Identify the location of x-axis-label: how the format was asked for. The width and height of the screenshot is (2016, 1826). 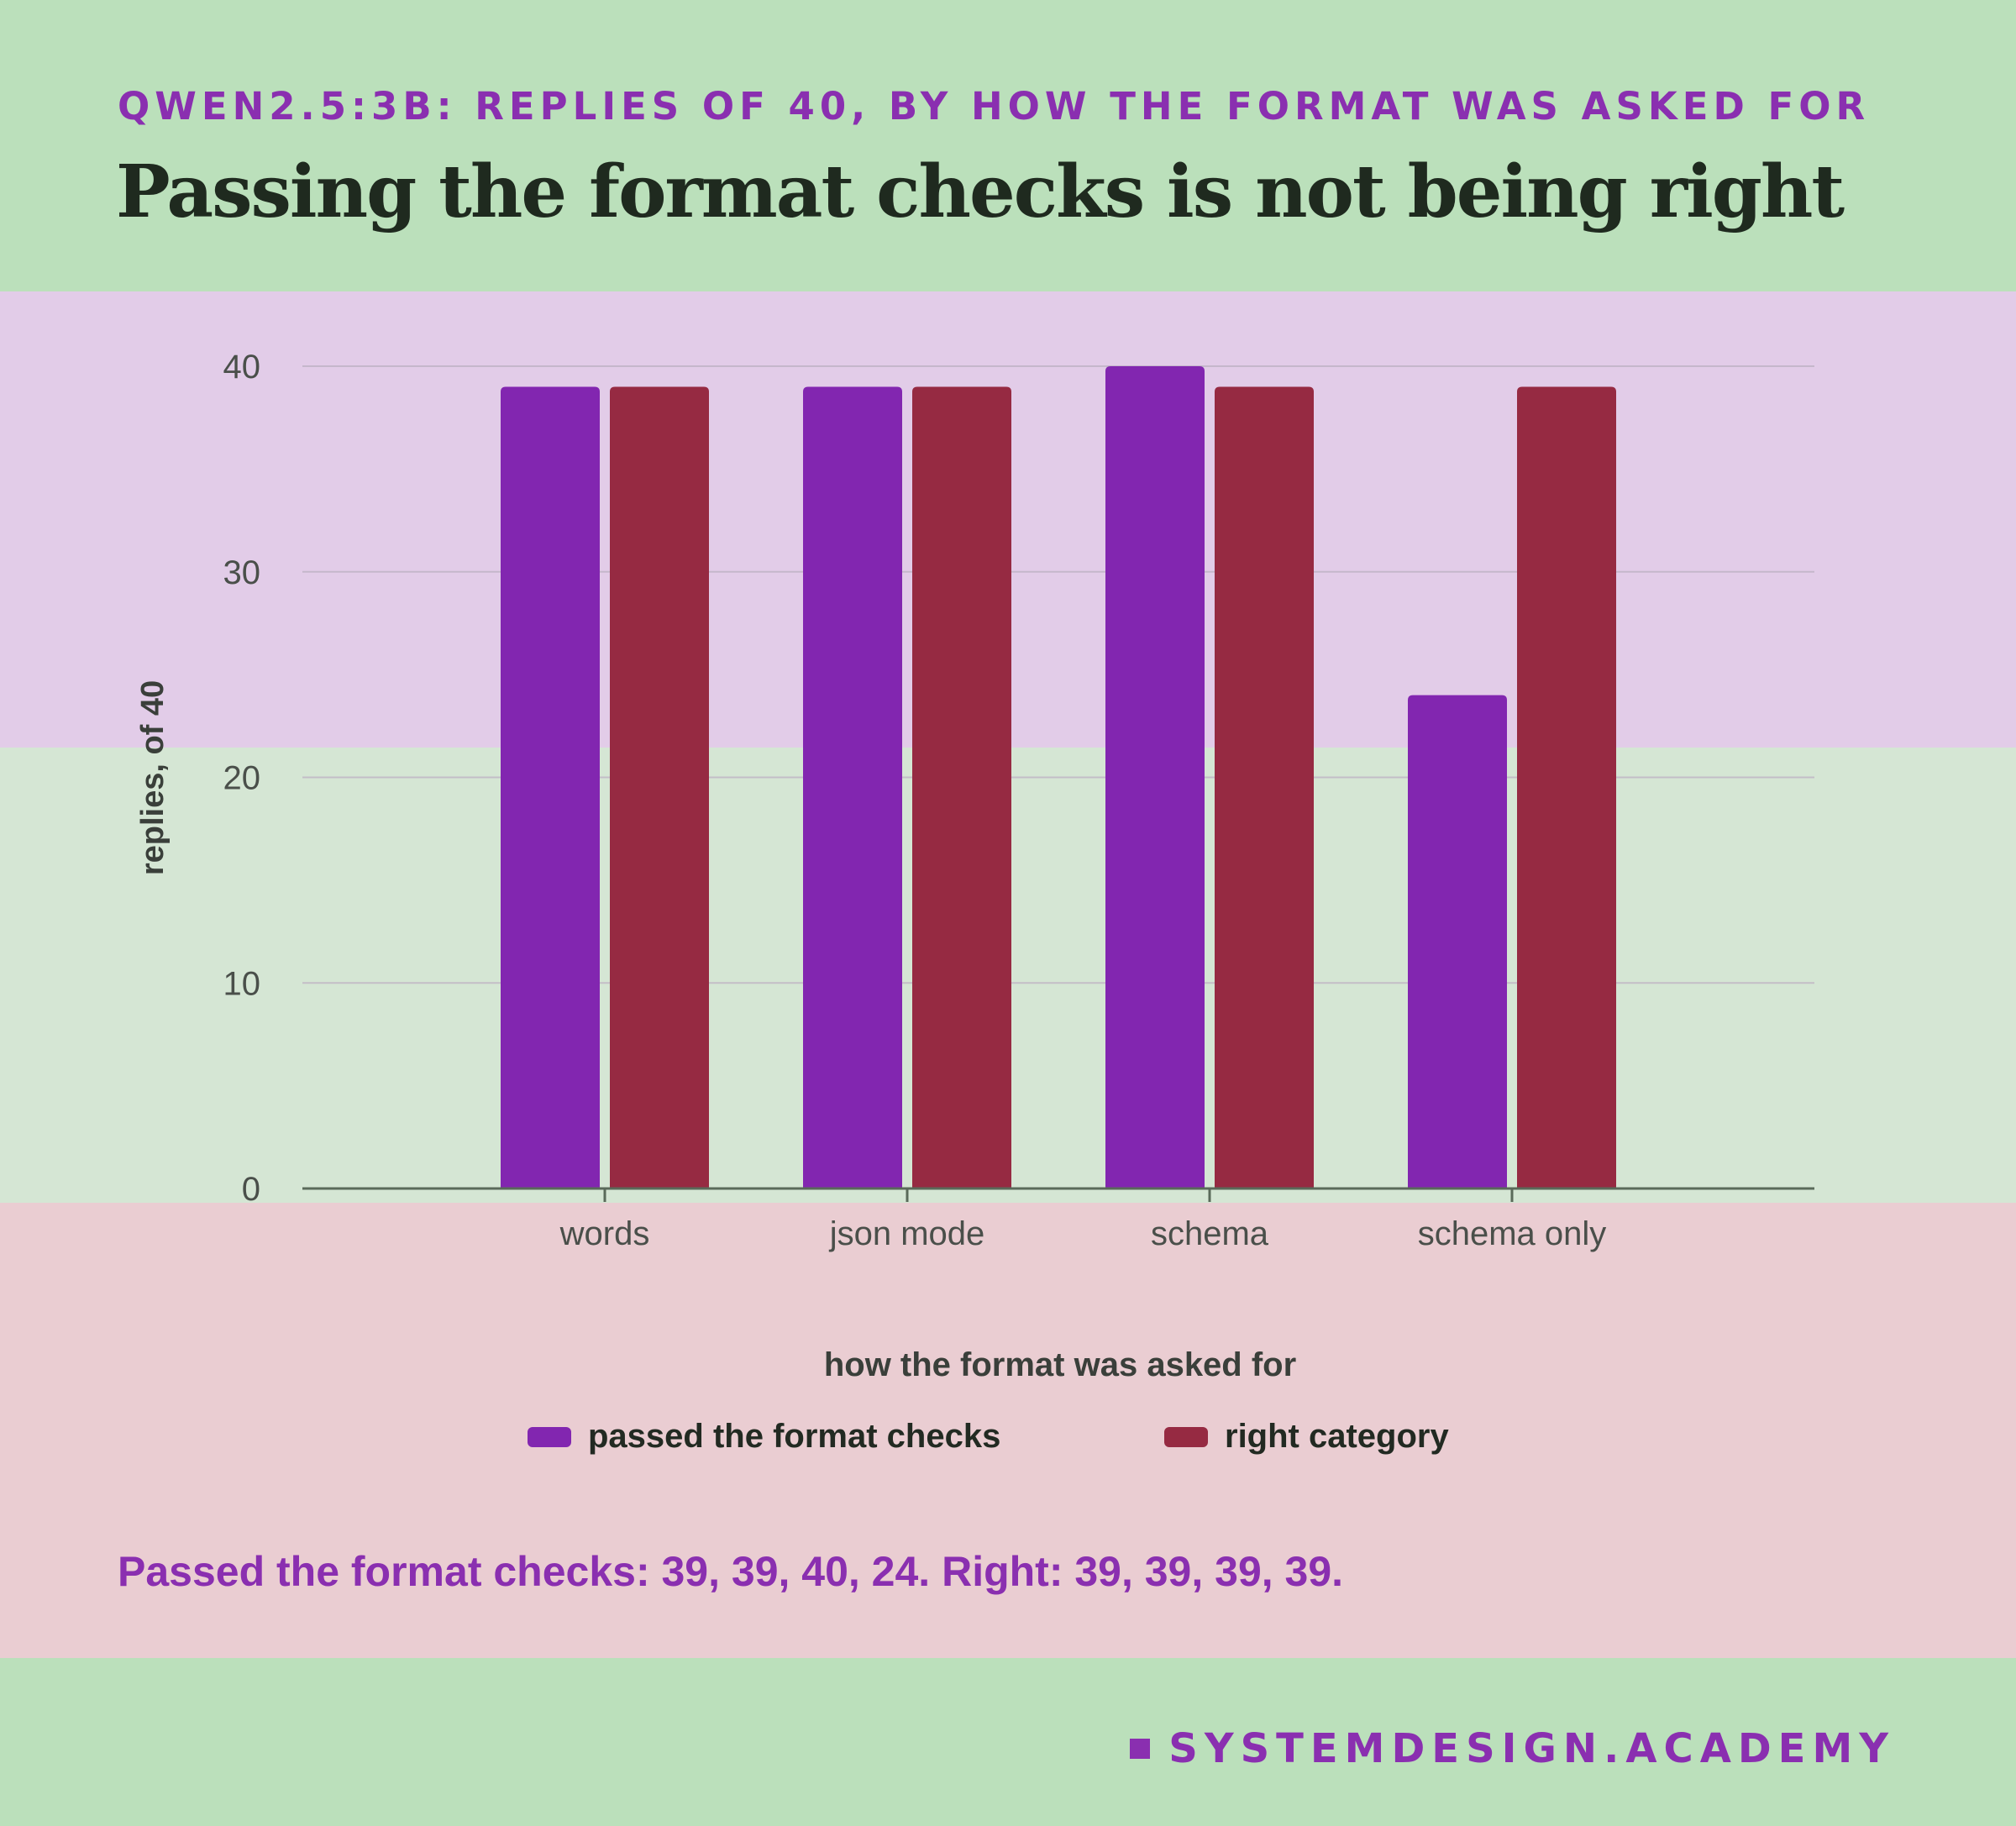
(1060, 1364).